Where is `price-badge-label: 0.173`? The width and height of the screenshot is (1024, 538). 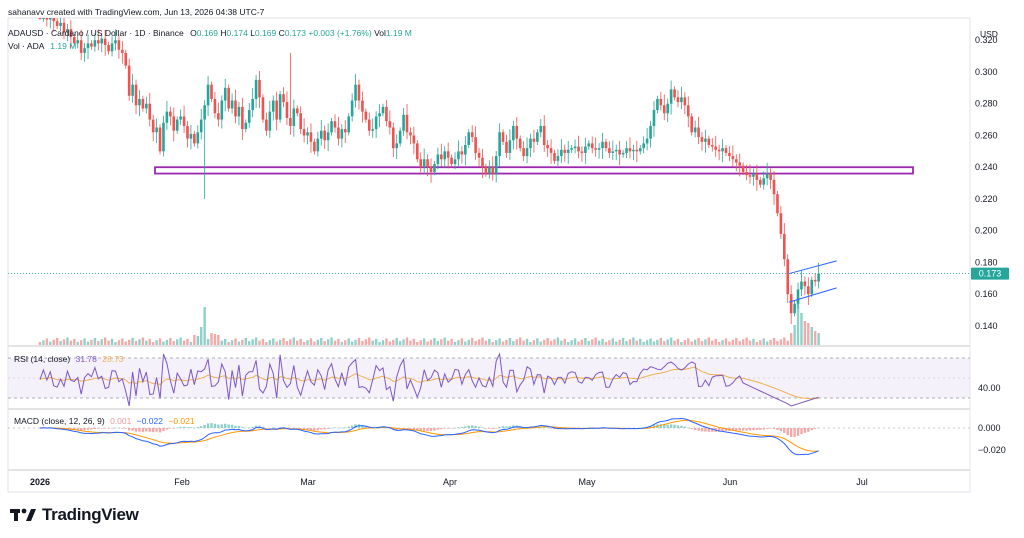 price-badge-label: 0.173 is located at coordinates (990, 274).